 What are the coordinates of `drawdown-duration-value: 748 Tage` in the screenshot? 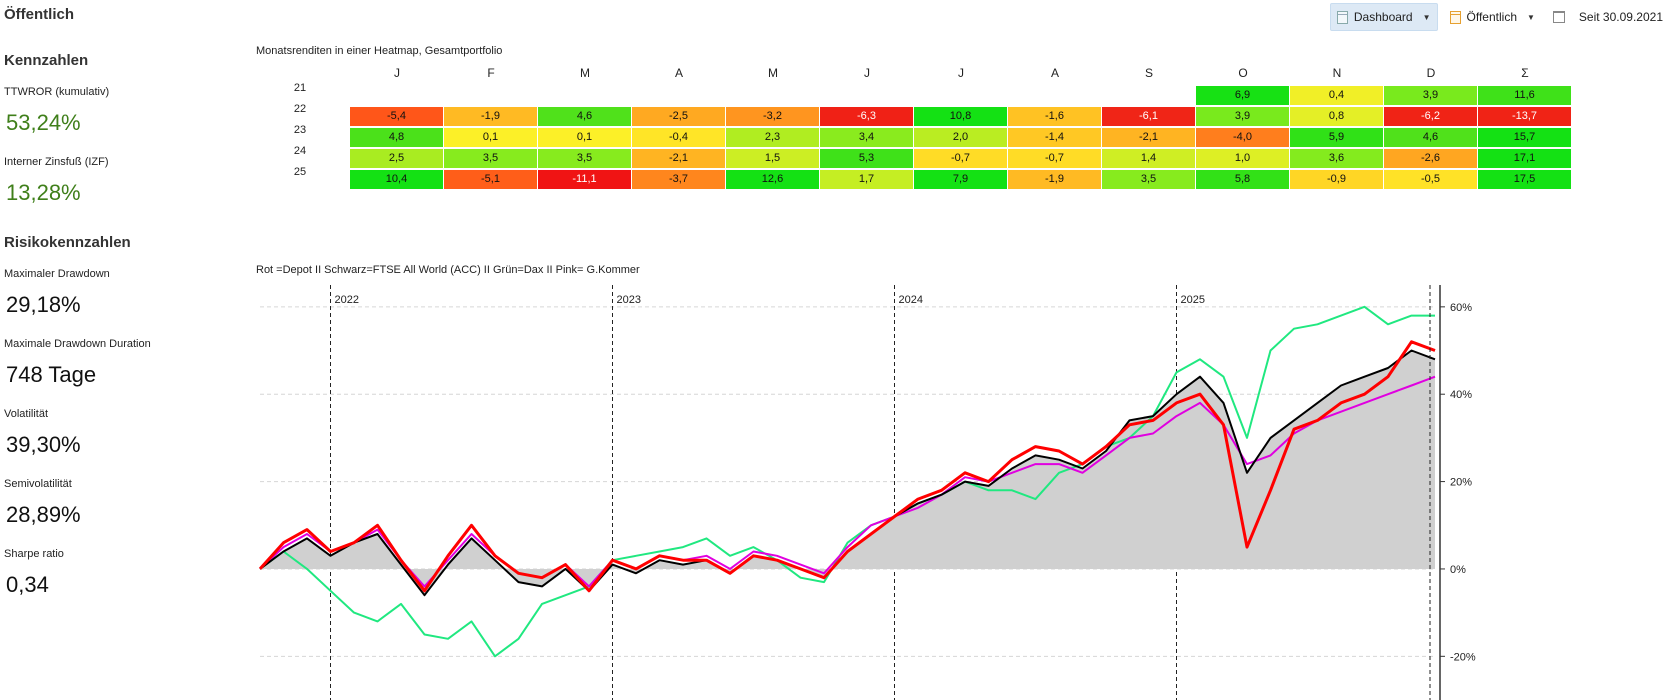 It's located at (51, 374).